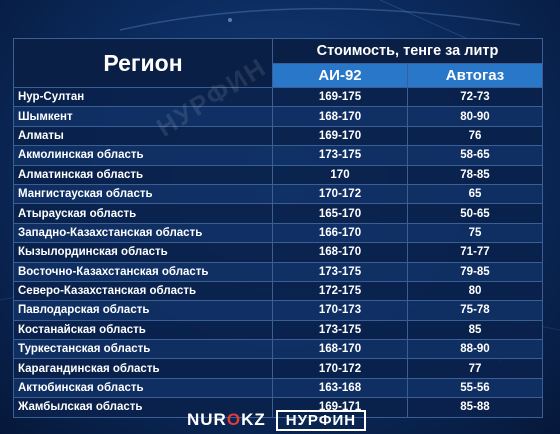  What do you see at coordinates (475, 349) in the screenshot?
I see `autogas-cell: 88-90` at bounding box center [475, 349].